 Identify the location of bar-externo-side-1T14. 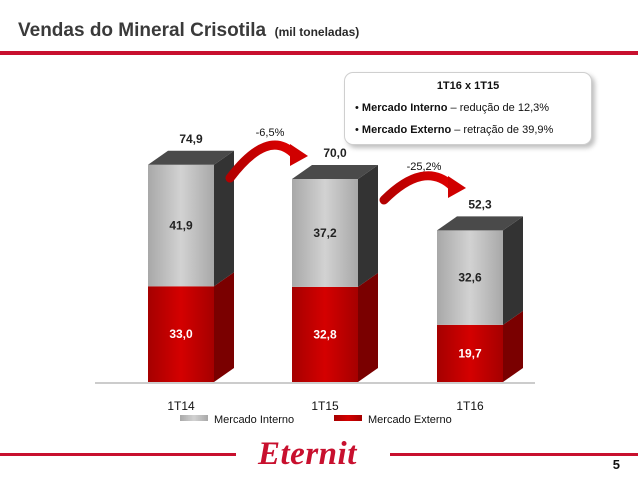
(224, 327).